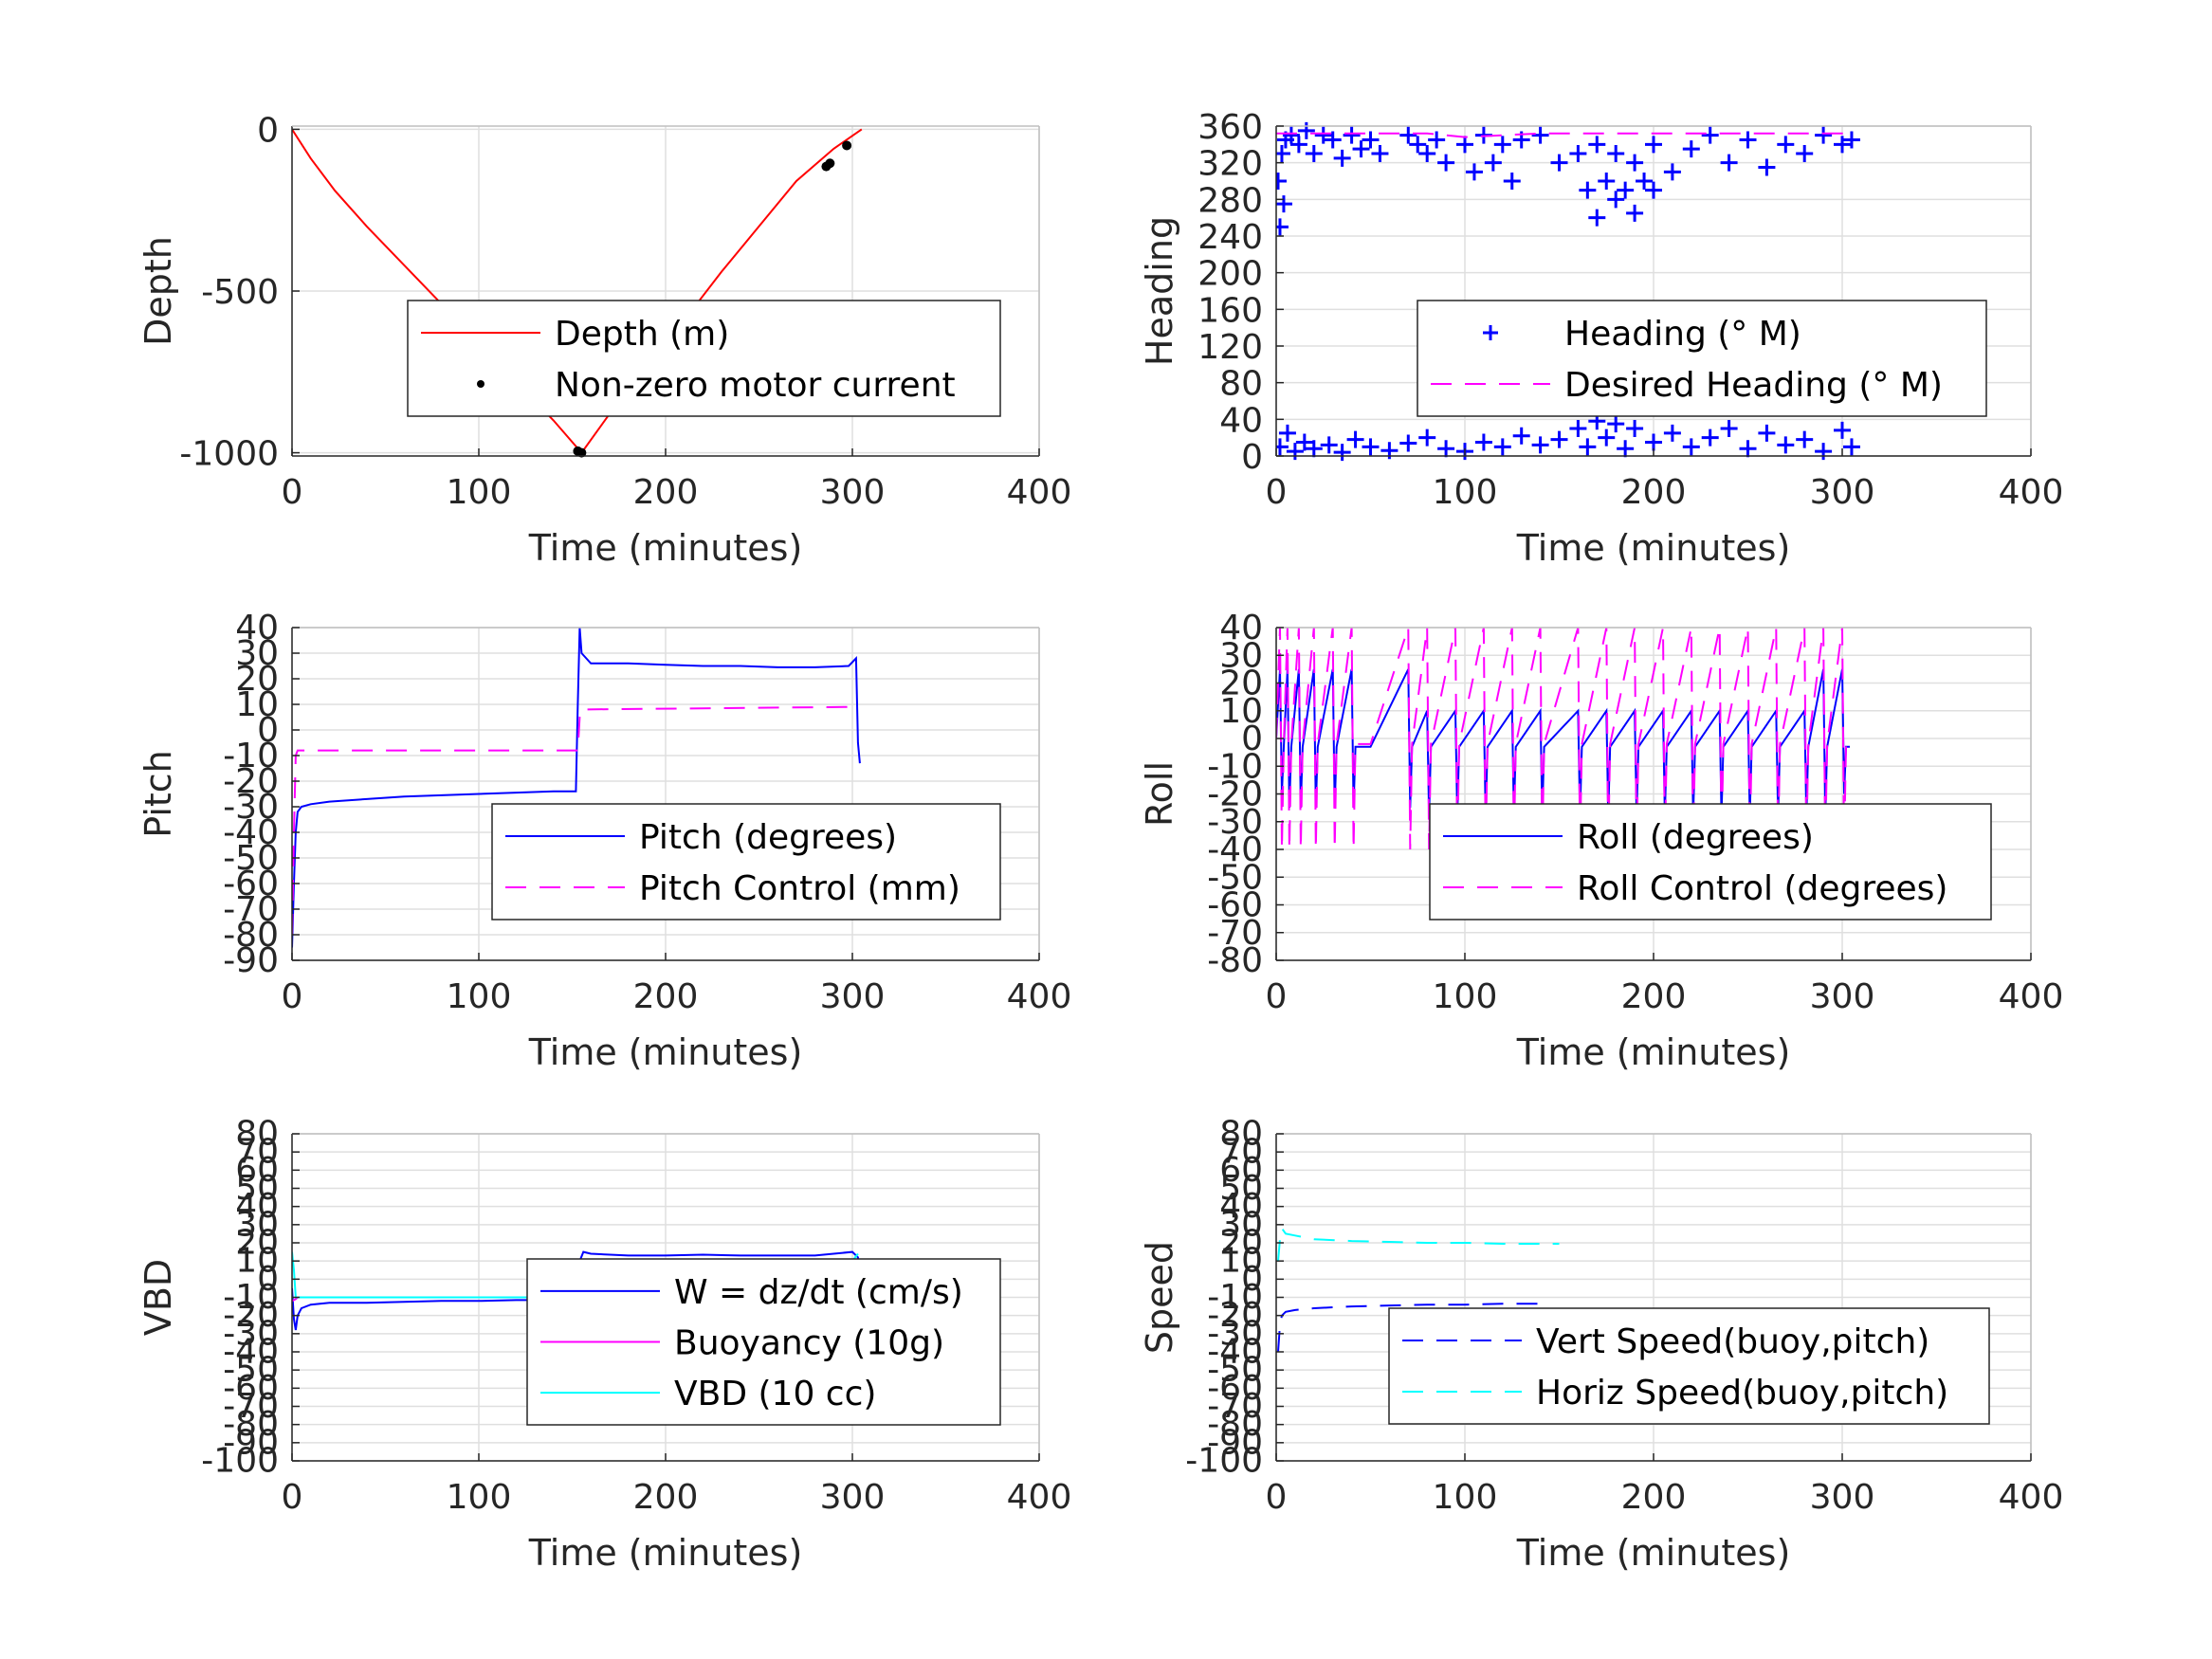 This screenshot has width=2212, height=1659. What do you see at coordinates (229, 454) in the screenshot?
I see `y-tick-label: -1000` at bounding box center [229, 454].